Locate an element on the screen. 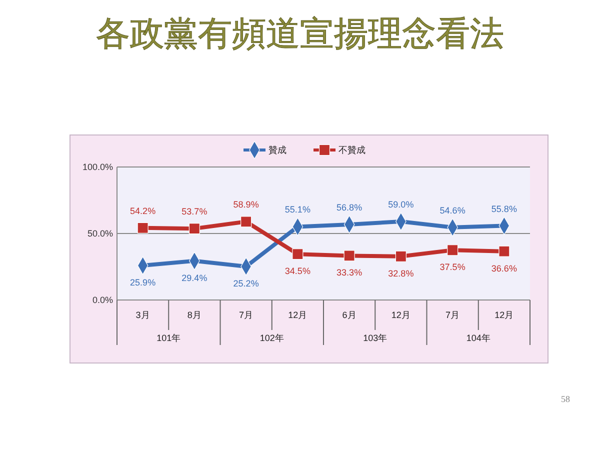 The image size is (600, 450). y-tick-label: 50.0% is located at coordinates (100, 233).